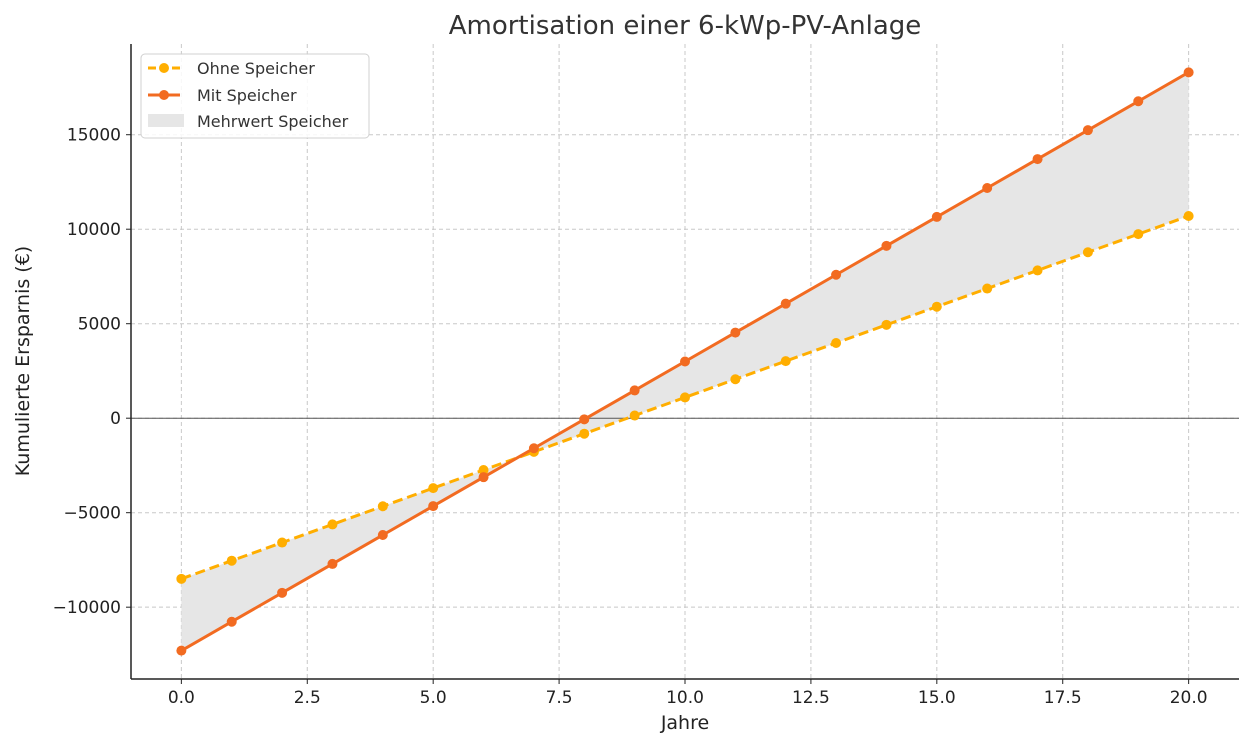 This screenshot has height=746, width=1251. Describe the element at coordinates (94, 230) in the screenshot. I see `y-tick-label: 10000` at that location.